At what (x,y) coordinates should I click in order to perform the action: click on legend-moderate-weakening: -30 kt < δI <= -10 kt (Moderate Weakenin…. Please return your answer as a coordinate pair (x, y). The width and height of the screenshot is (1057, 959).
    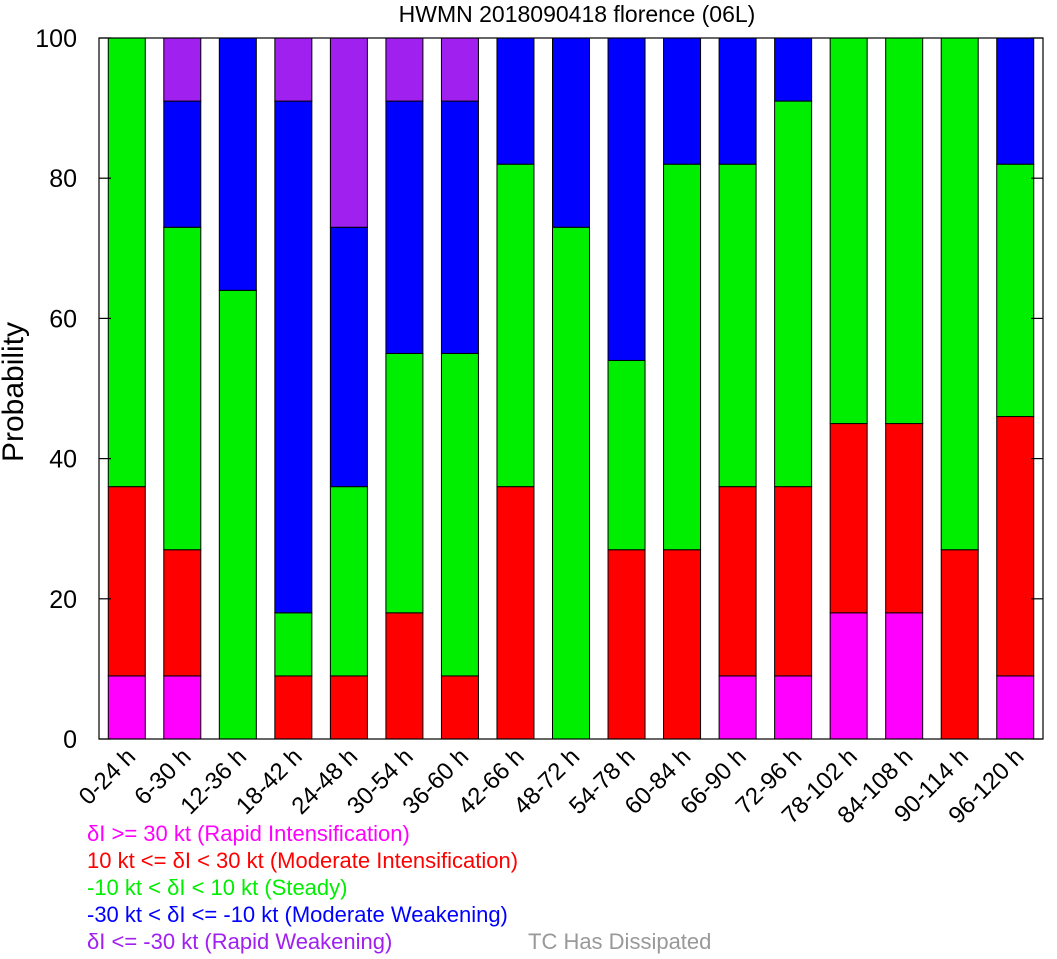
    Looking at the image, I should click on (297, 915).